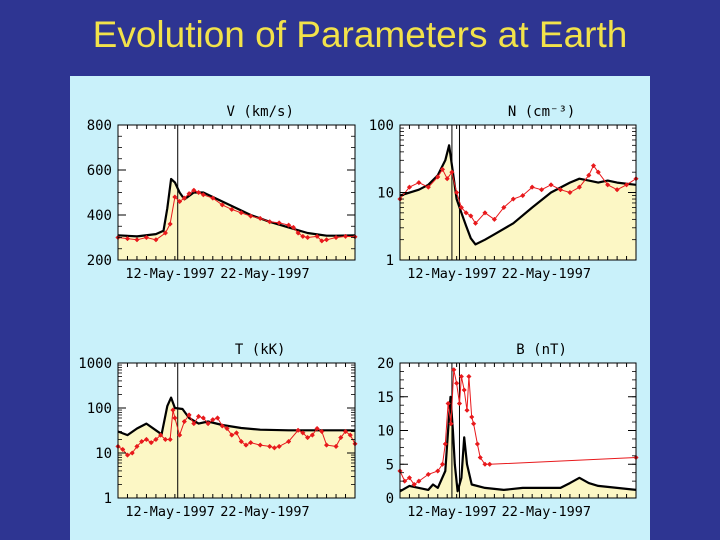  What do you see at coordinates (390, 465) in the screenshot?
I see `y-tick-label: 5` at bounding box center [390, 465].